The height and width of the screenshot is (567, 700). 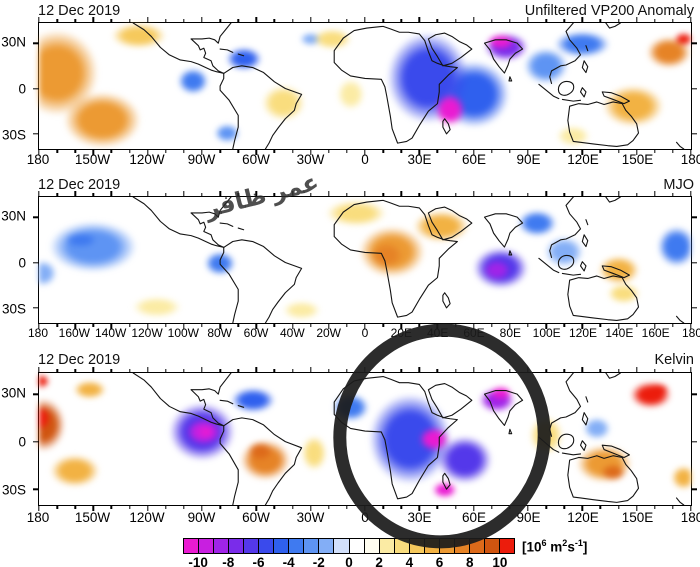 I want to click on units-open: [10, so click(x=532, y=547).